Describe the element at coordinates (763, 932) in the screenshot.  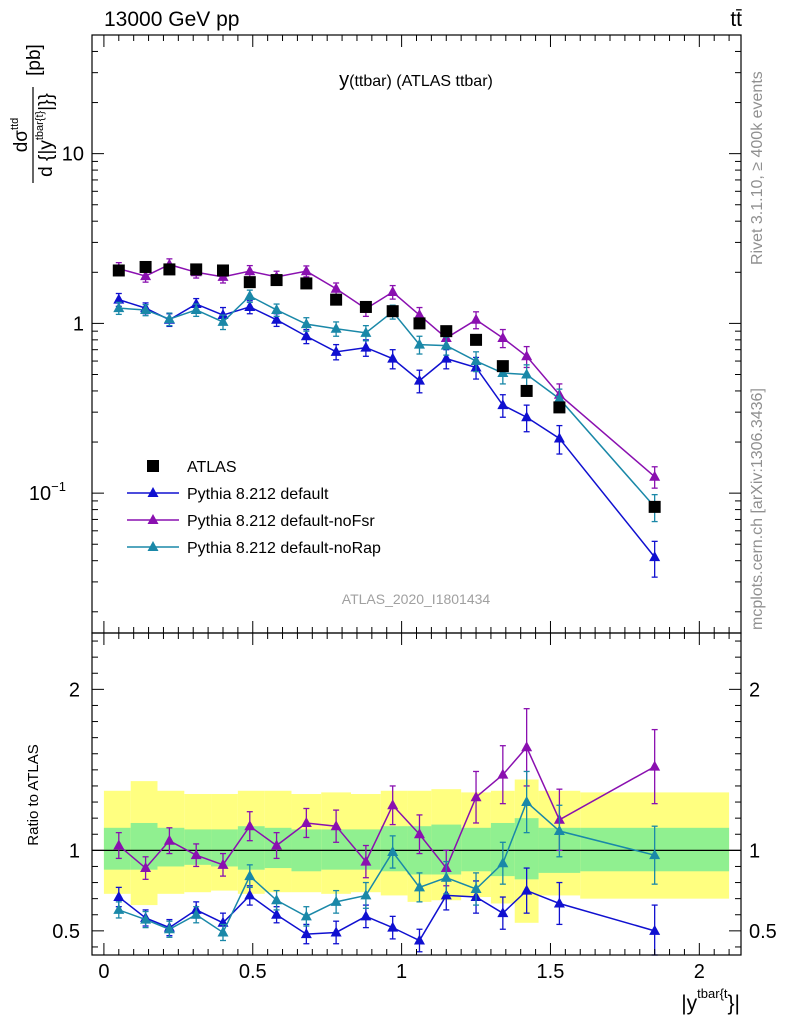
I see `ratio-y-tick-label-right: 0.5` at that location.